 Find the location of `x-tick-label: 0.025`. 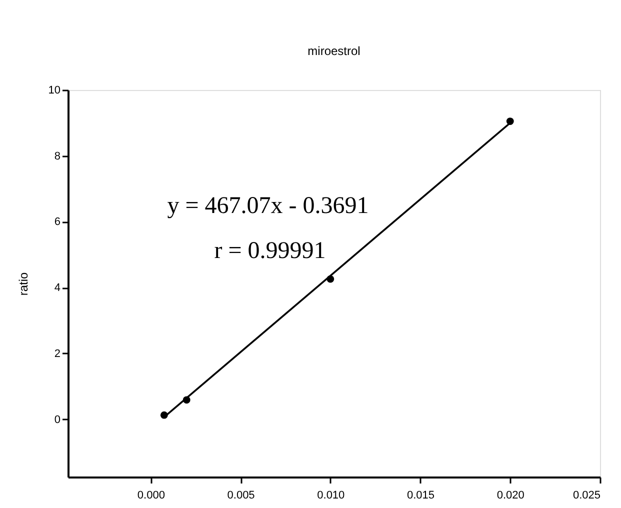

x-tick-label: 0.025 is located at coordinates (586, 496).